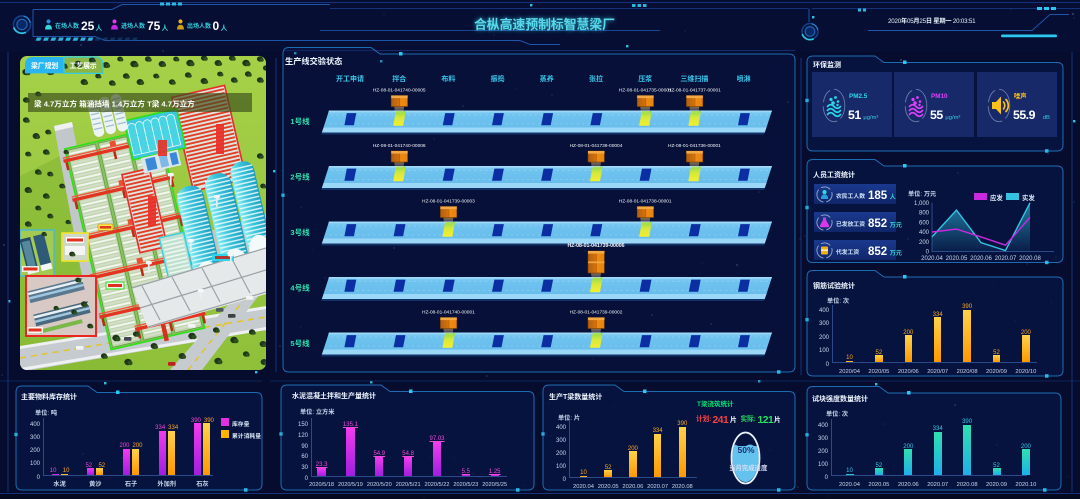 The image size is (1080, 499). Describe the element at coordinates (300, 121) in the screenshot. I see `svg-text: 1号线` at that location.